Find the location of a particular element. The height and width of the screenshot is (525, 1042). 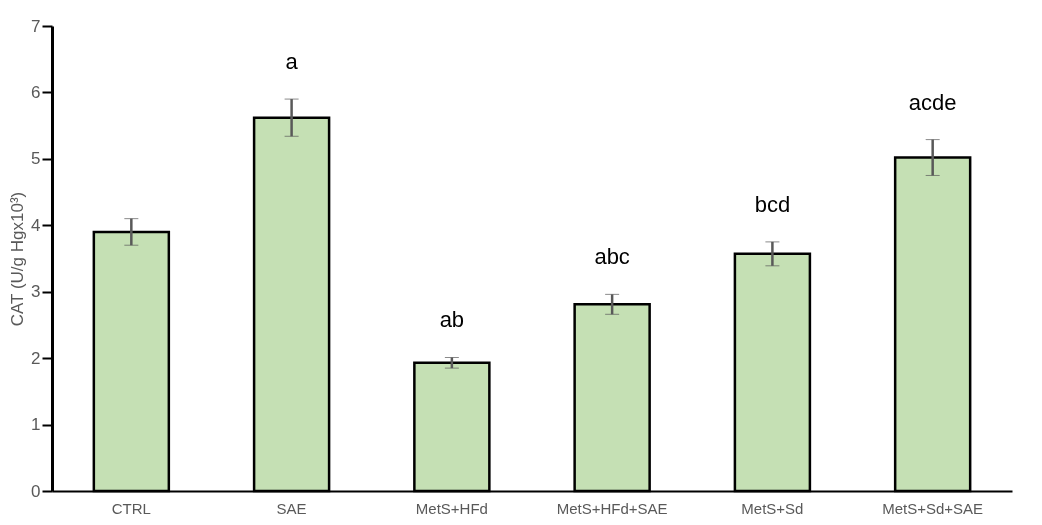

y-tick-label: 2 is located at coordinates (36, 358).